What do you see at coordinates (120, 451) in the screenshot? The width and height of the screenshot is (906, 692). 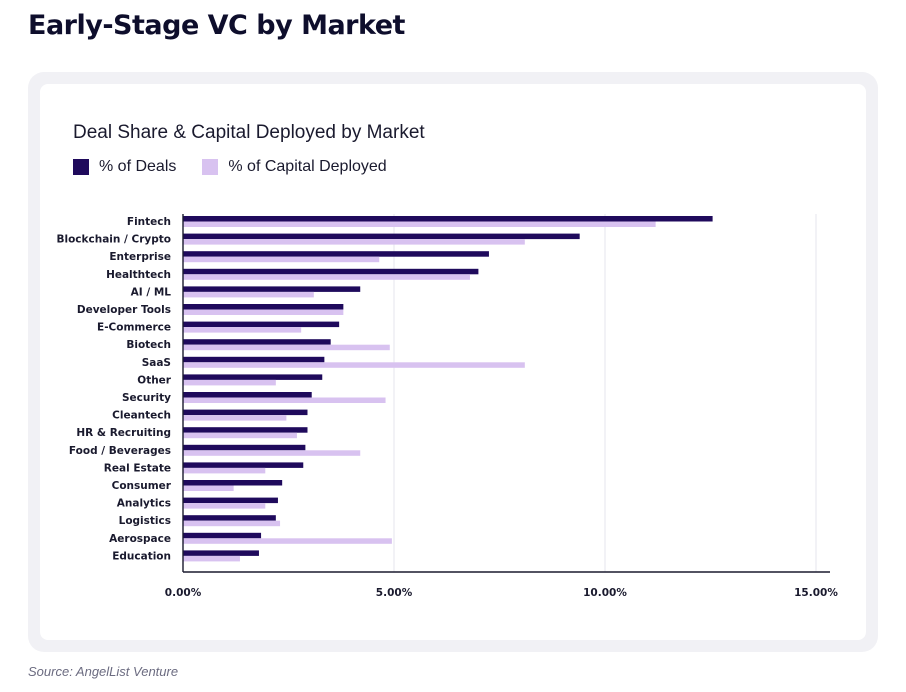 I see `category-label: Food / Beverages` at bounding box center [120, 451].